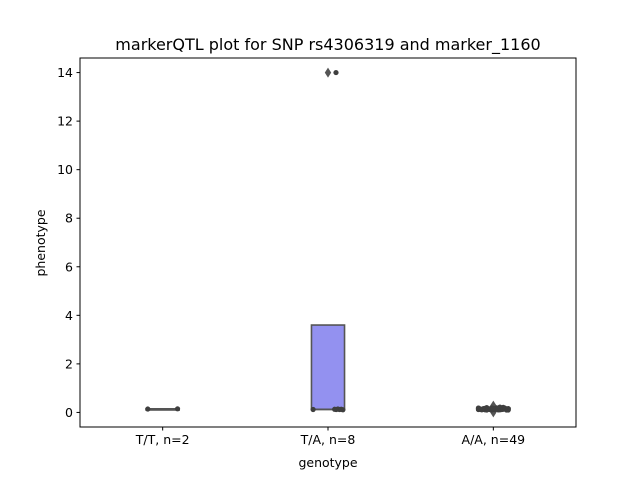  I want to click on y-tick-label: 8, so click(69, 218).